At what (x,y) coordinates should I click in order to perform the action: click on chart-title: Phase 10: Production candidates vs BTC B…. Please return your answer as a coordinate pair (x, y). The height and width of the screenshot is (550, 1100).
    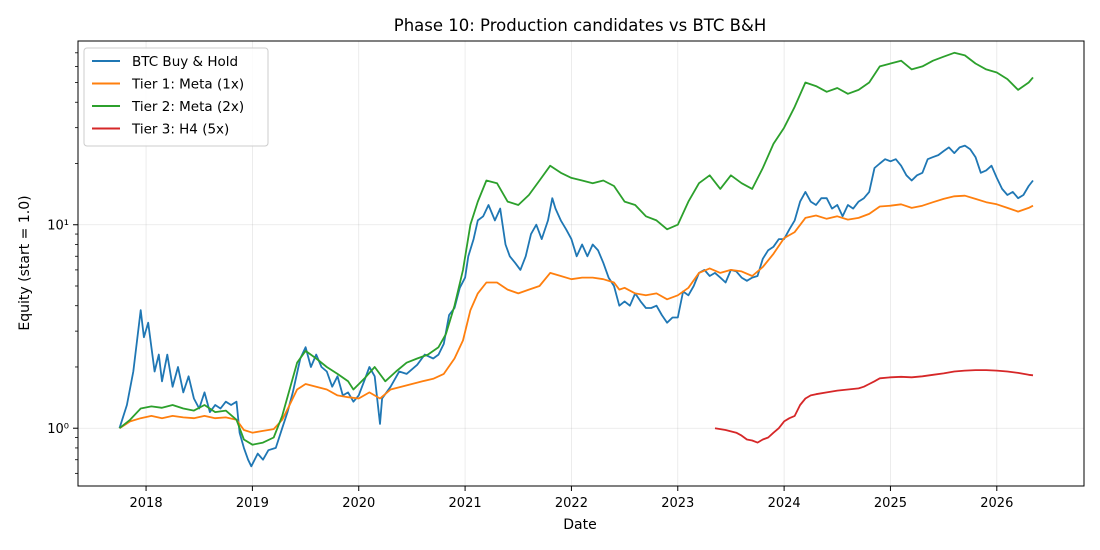
    Looking at the image, I should click on (580, 25).